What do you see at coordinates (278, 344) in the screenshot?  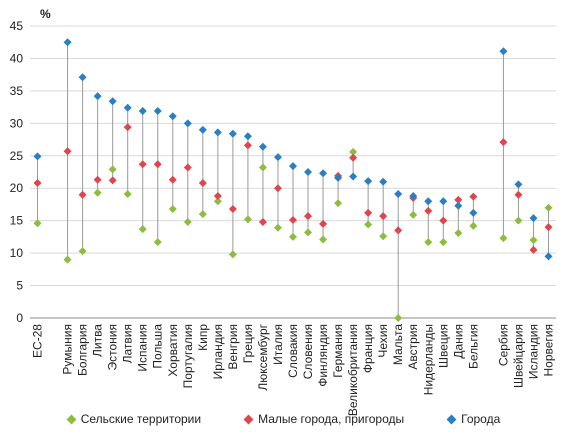 I see `x-tick-label: Италия` at bounding box center [278, 344].